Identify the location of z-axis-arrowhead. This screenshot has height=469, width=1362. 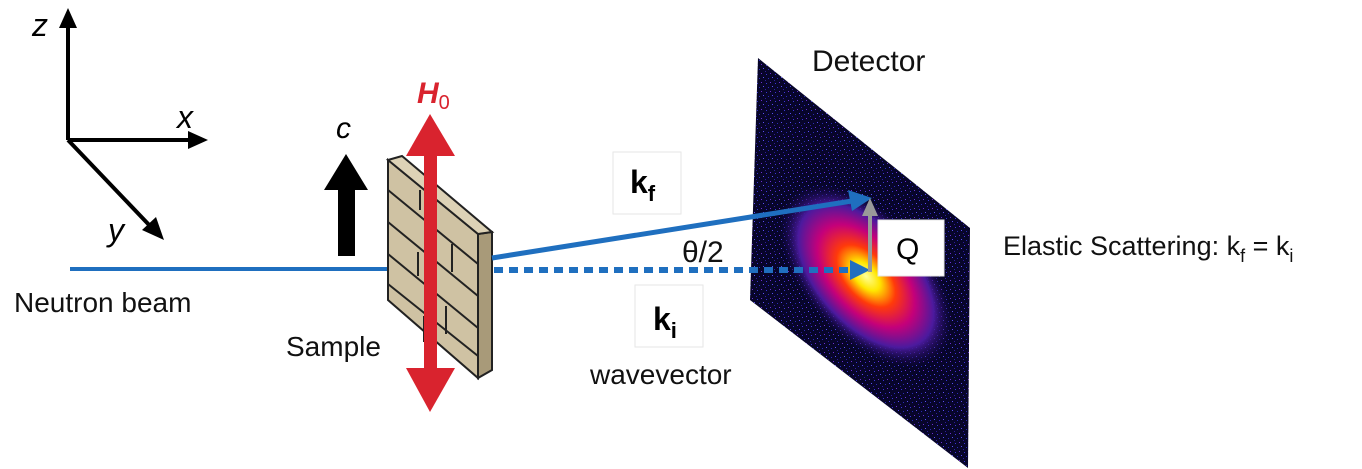
(68, 18).